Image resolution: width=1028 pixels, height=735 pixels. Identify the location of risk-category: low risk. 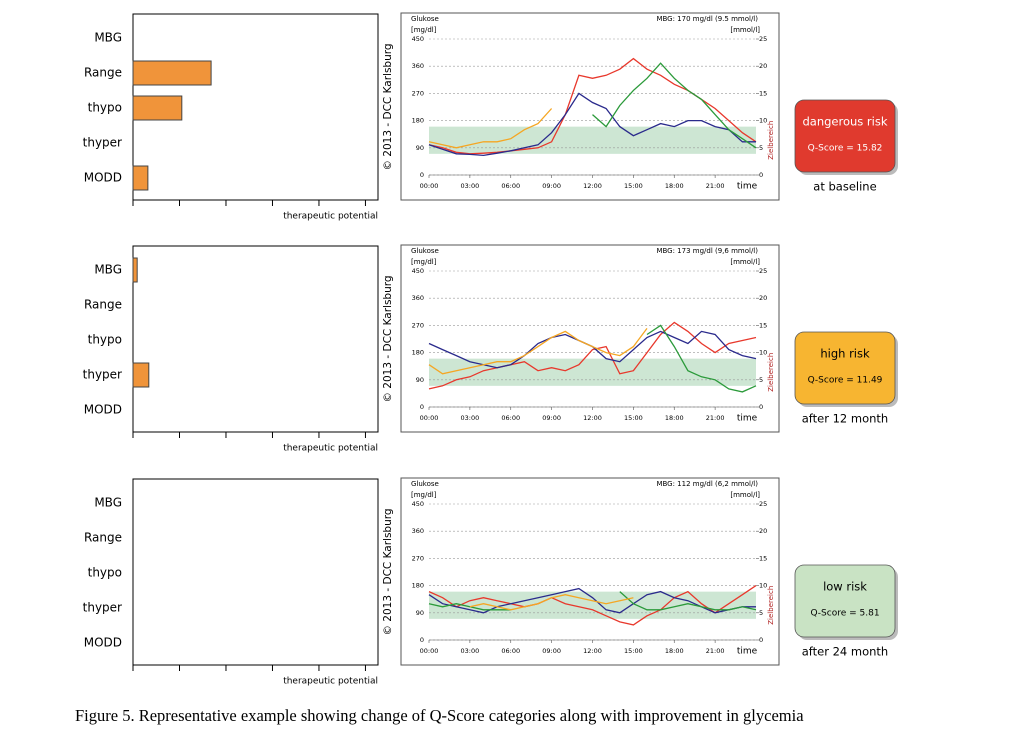
(845, 587).